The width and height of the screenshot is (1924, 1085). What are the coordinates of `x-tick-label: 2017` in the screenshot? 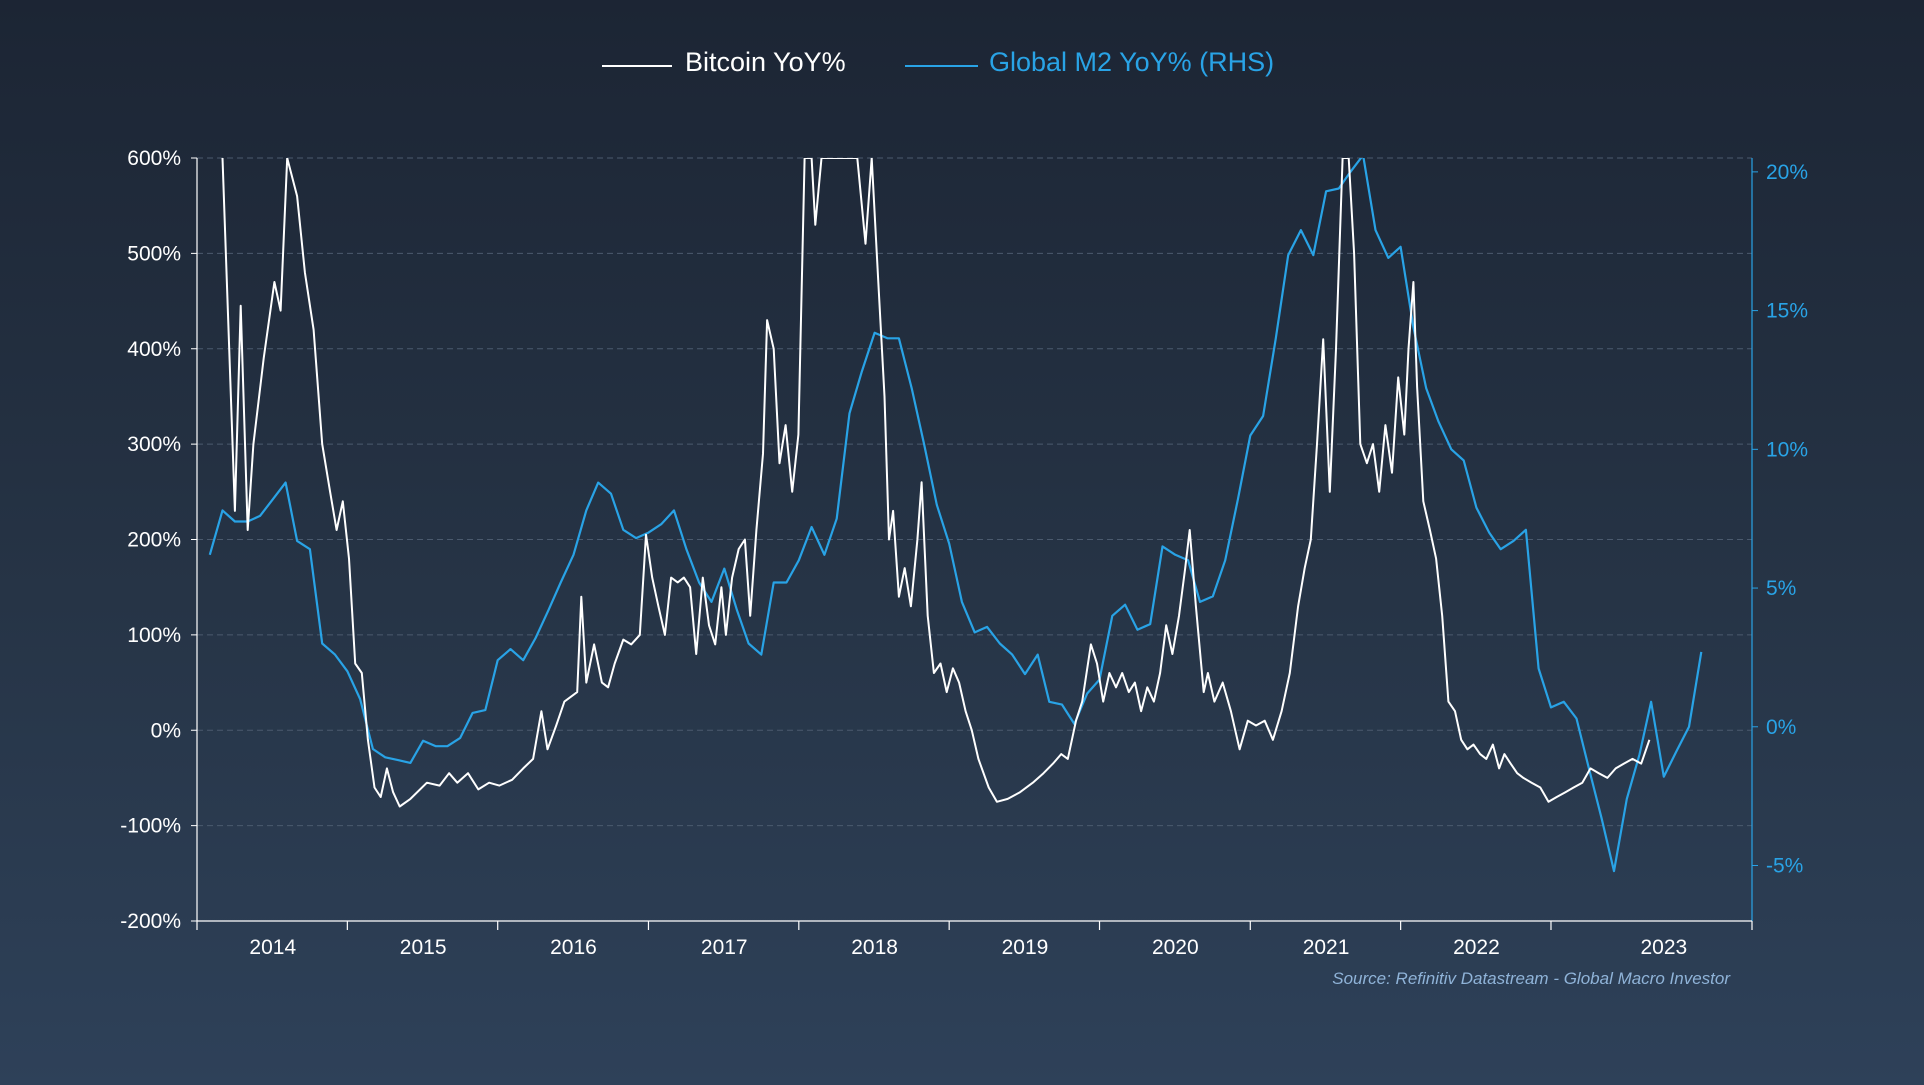 It's located at (724, 947).